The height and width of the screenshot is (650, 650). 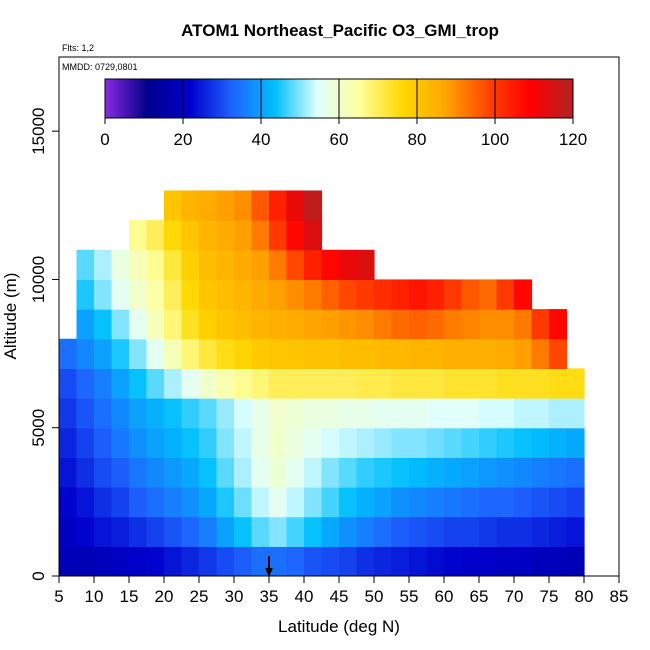 What do you see at coordinates (409, 596) in the screenshot?
I see `x-tick-label: 55` at bounding box center [409, 596].